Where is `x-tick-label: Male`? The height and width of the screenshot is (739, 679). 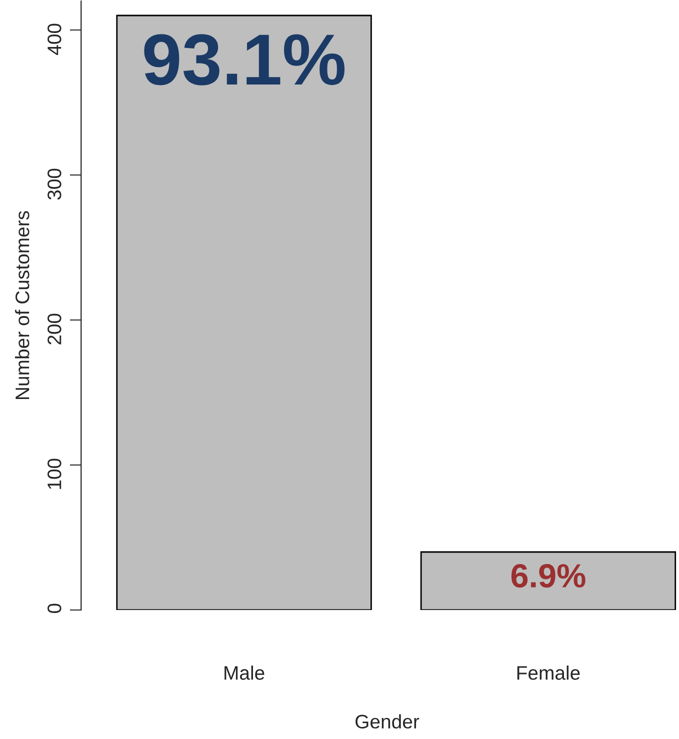
x-tick-label: Male is located at coordinates (244, 673).